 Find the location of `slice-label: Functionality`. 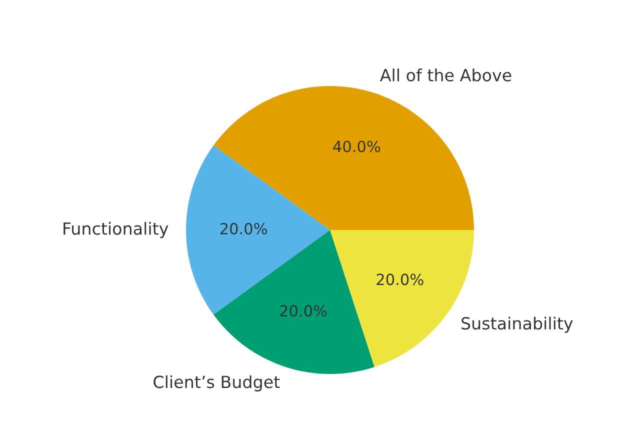

slice-label: Functionality is located at coordinates (116, 230).